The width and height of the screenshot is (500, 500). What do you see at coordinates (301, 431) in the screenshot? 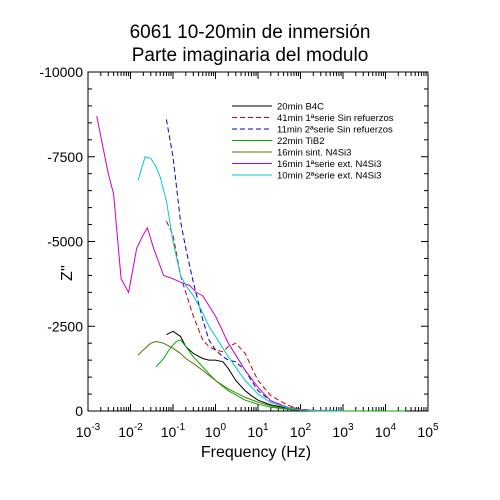
I see `x-tick-label: 10²` at bounding box center [301, 431].